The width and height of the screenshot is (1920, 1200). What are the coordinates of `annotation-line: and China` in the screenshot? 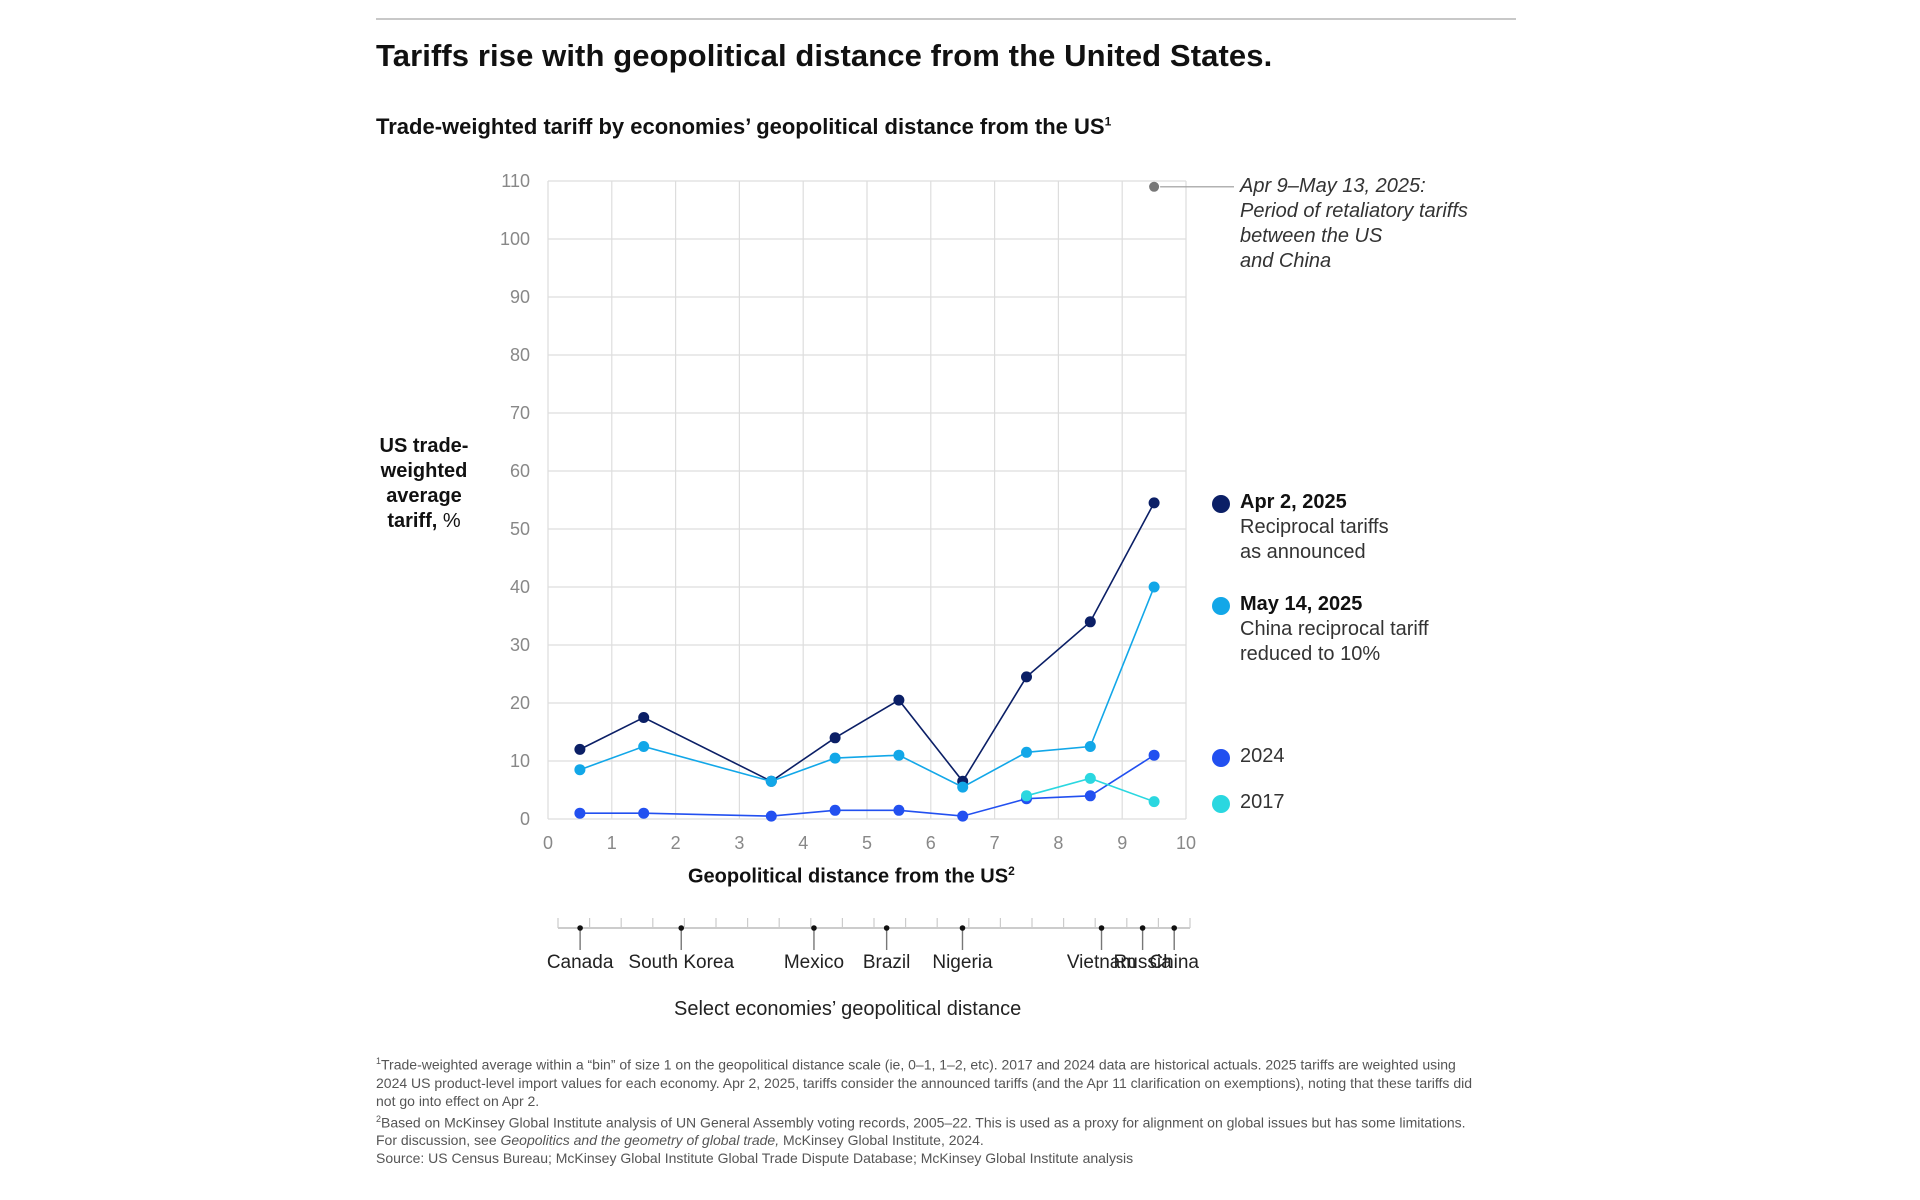 It's located at (1286, 261).